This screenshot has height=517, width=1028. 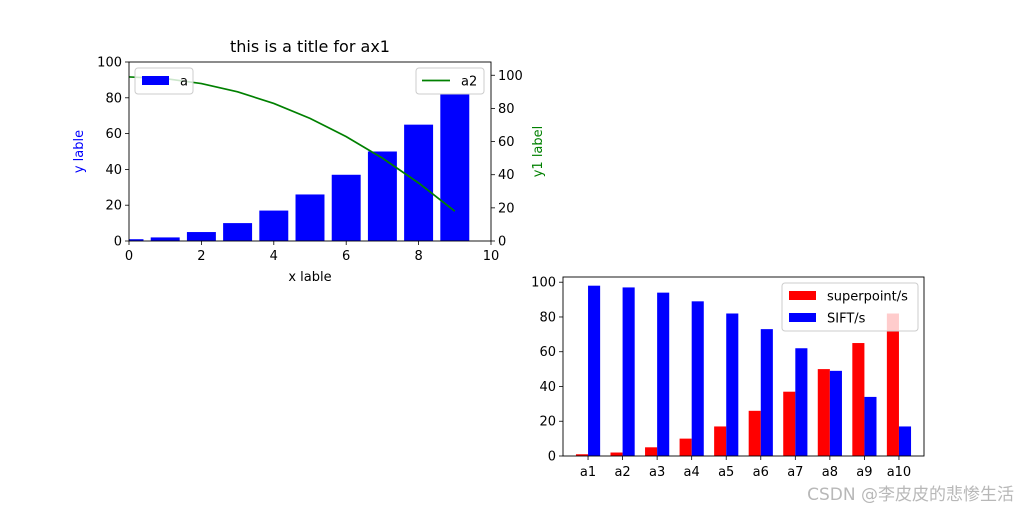 I want to click on legend-label: SIFT/s, so click(x=846, y=319).